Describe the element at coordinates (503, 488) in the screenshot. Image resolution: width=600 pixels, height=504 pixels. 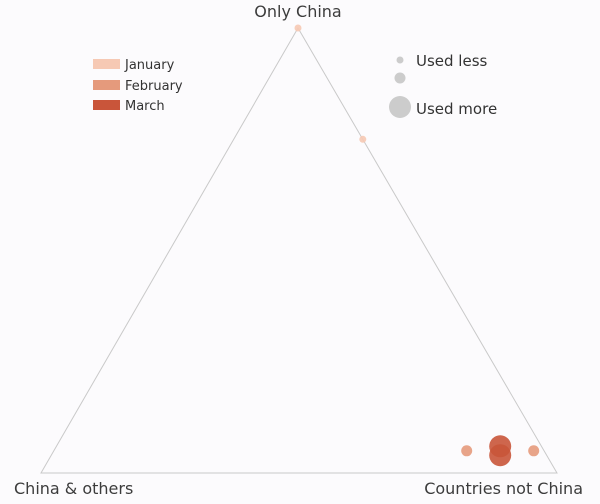
I see `right-axis-label: Countries not China` at that location.